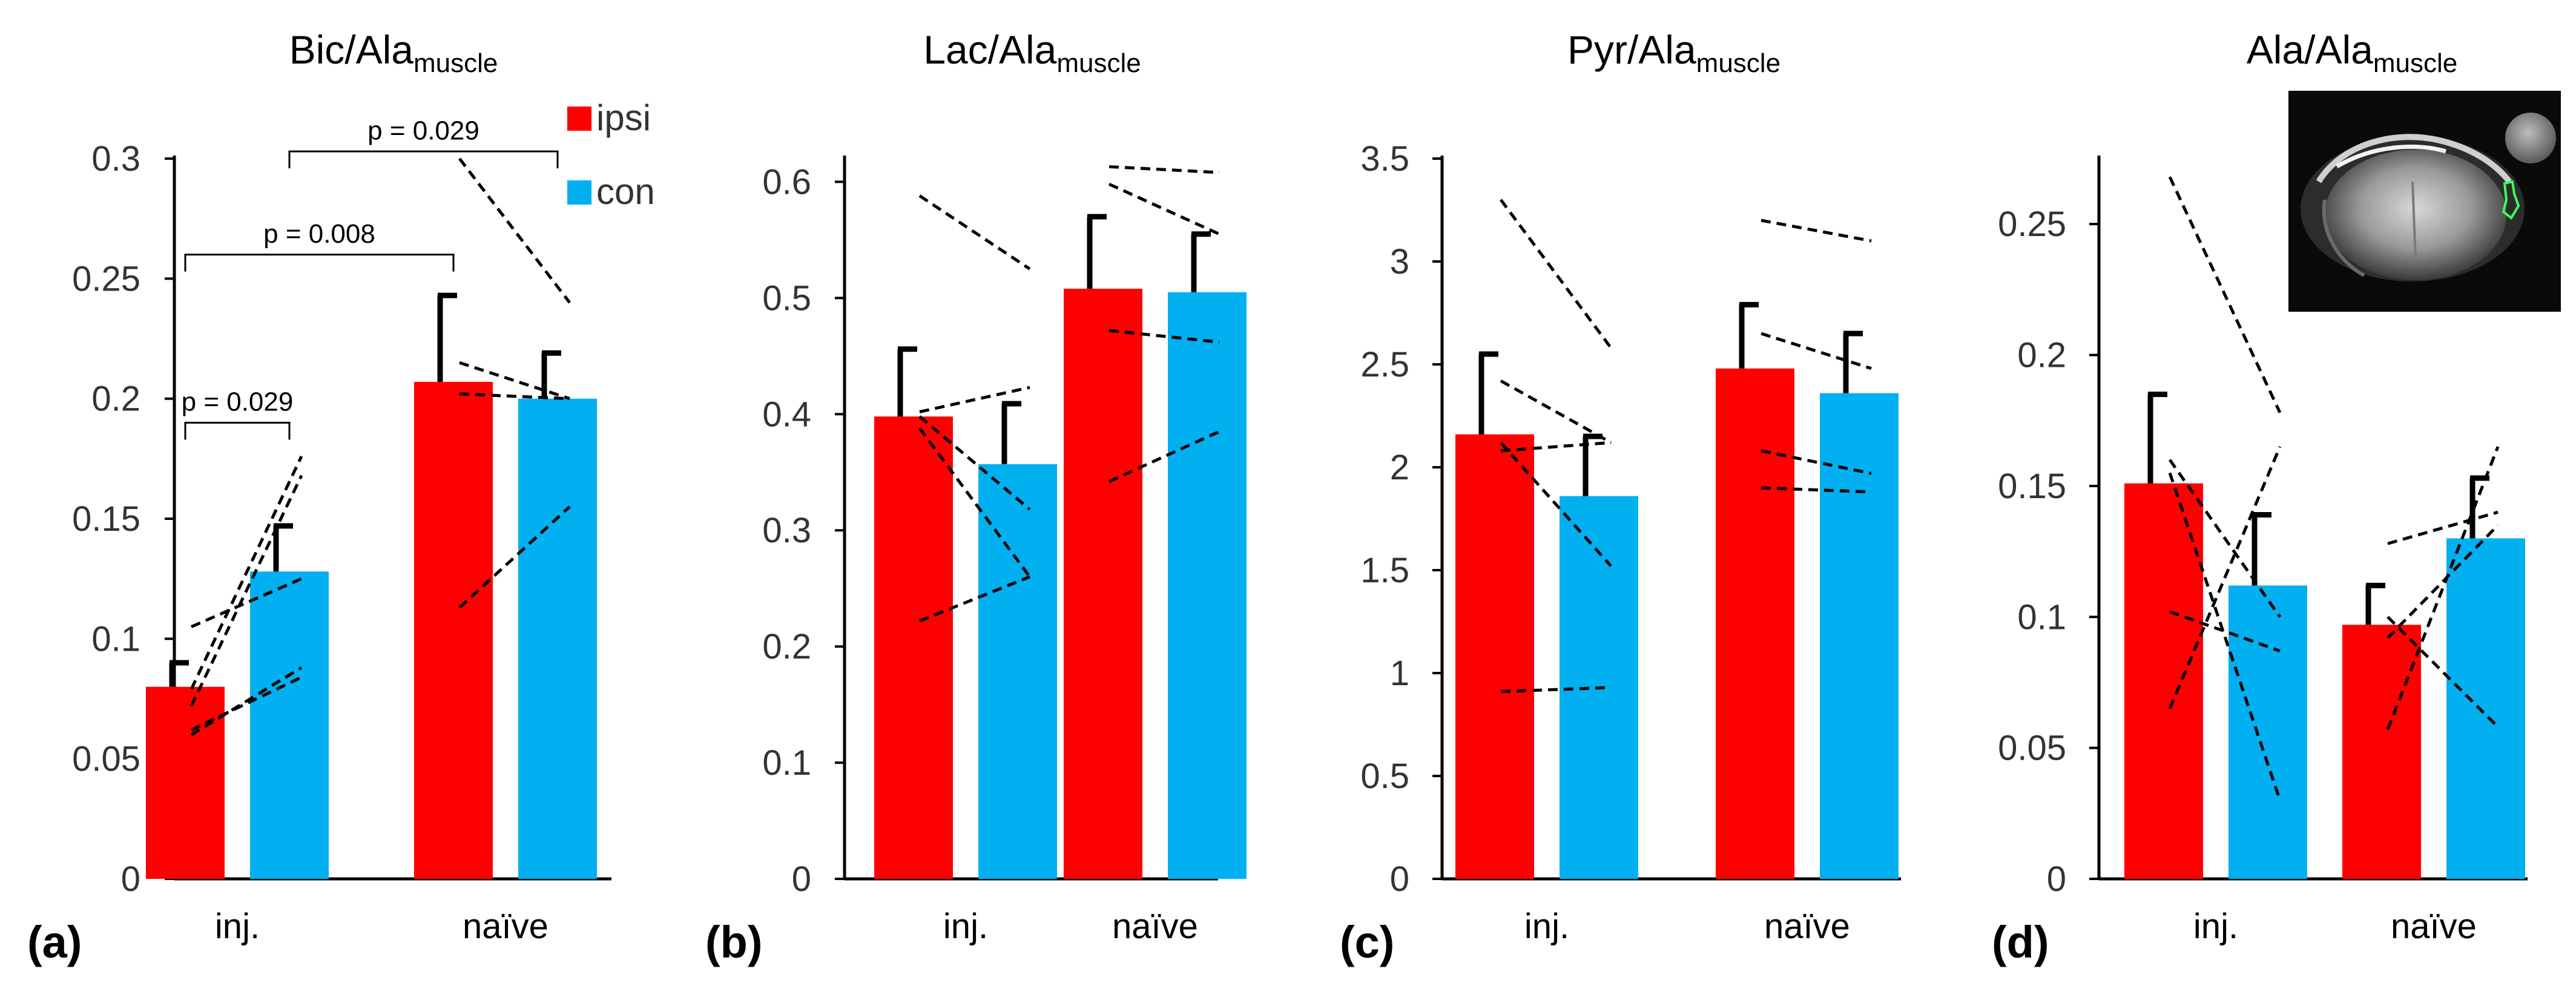 Image resolution: width=2576 pixels, height=986 pixels. I want to click on y-tick-label: 2.5, so click(1384, 364).